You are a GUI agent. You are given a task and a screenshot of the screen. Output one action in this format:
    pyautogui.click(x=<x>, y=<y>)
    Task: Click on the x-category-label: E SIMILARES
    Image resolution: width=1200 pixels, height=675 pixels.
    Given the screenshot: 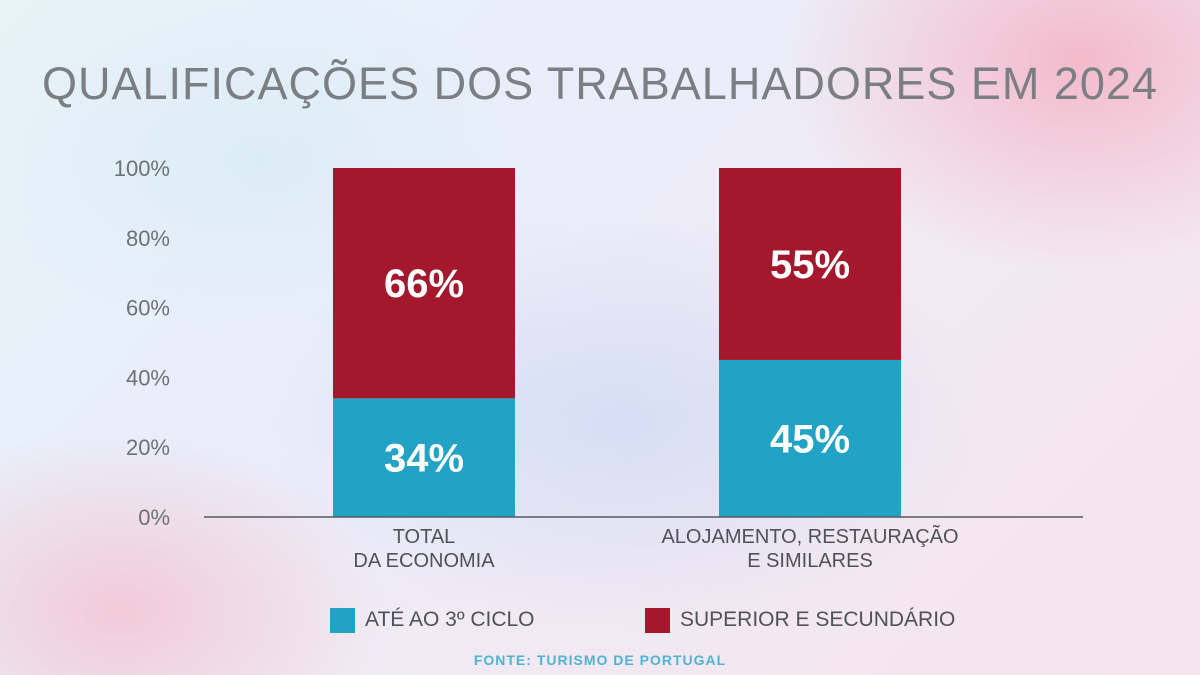 What is the action you would take?
    pyautogui.click(x=810, y=561)
    